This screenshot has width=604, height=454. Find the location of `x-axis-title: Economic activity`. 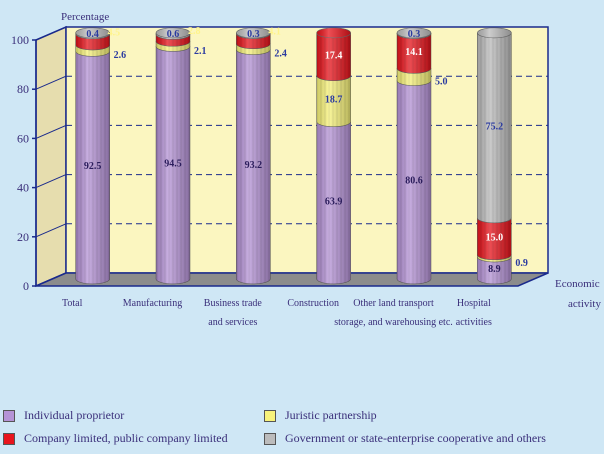

x-axis-title: Economic activity is located at coordinates (578, 294).